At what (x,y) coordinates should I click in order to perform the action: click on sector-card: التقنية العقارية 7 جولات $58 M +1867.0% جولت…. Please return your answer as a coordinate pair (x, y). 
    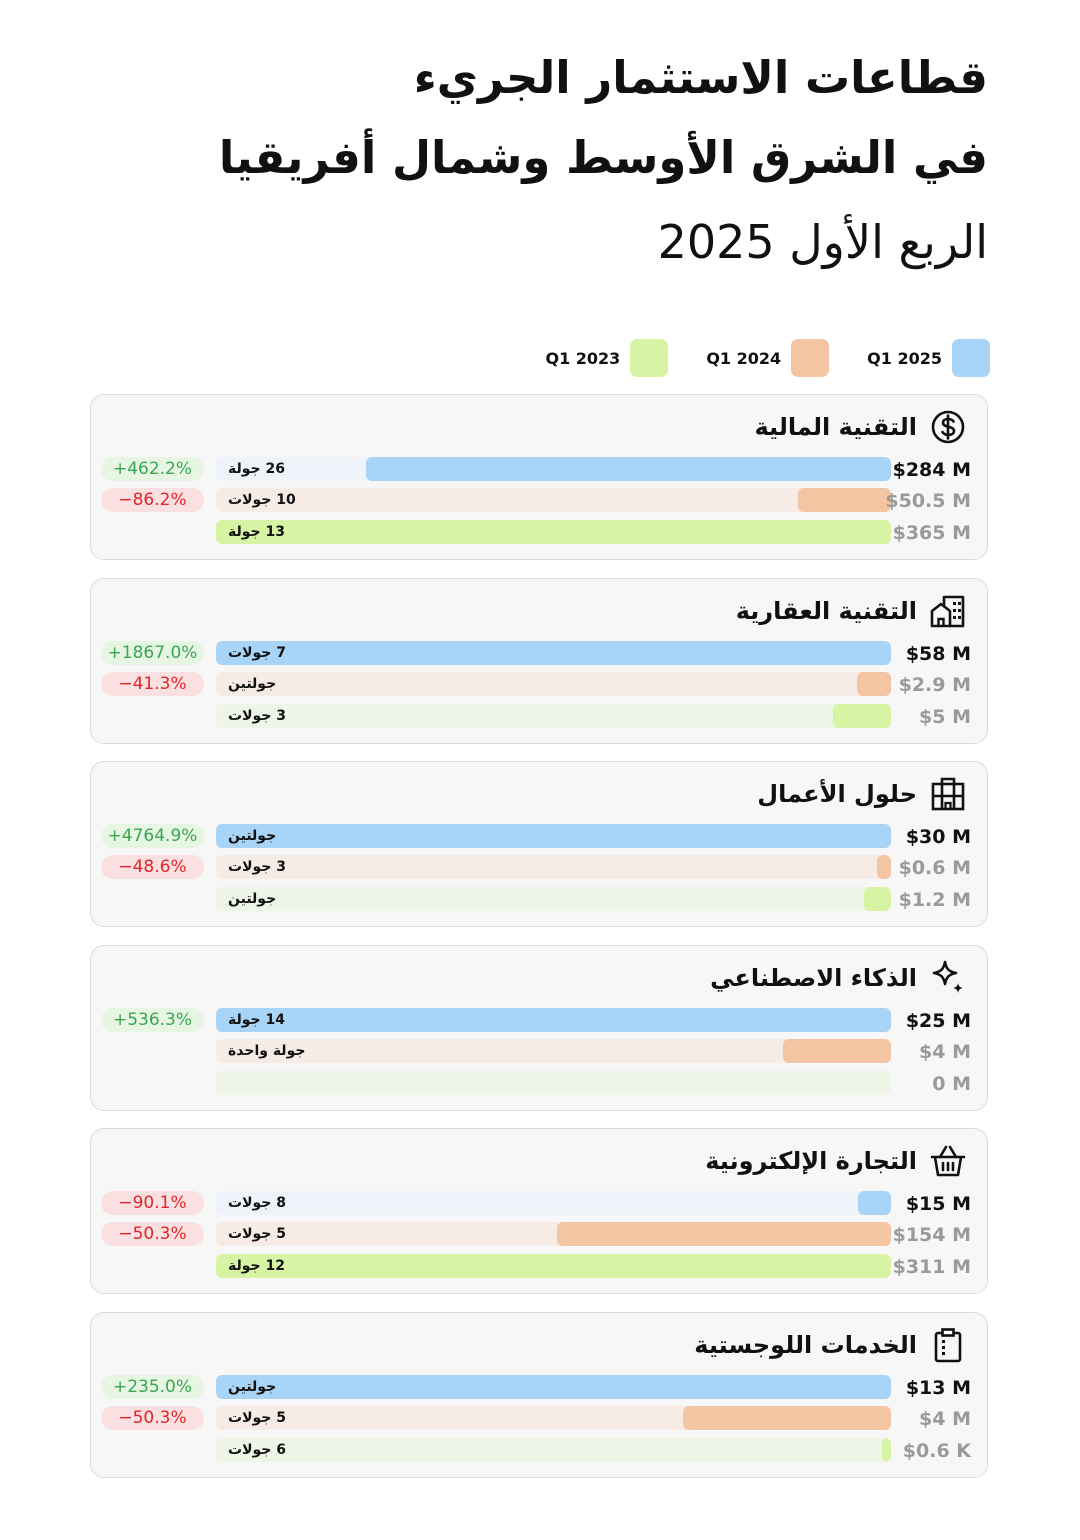
    Looking at the image, I should click on (539, 660).